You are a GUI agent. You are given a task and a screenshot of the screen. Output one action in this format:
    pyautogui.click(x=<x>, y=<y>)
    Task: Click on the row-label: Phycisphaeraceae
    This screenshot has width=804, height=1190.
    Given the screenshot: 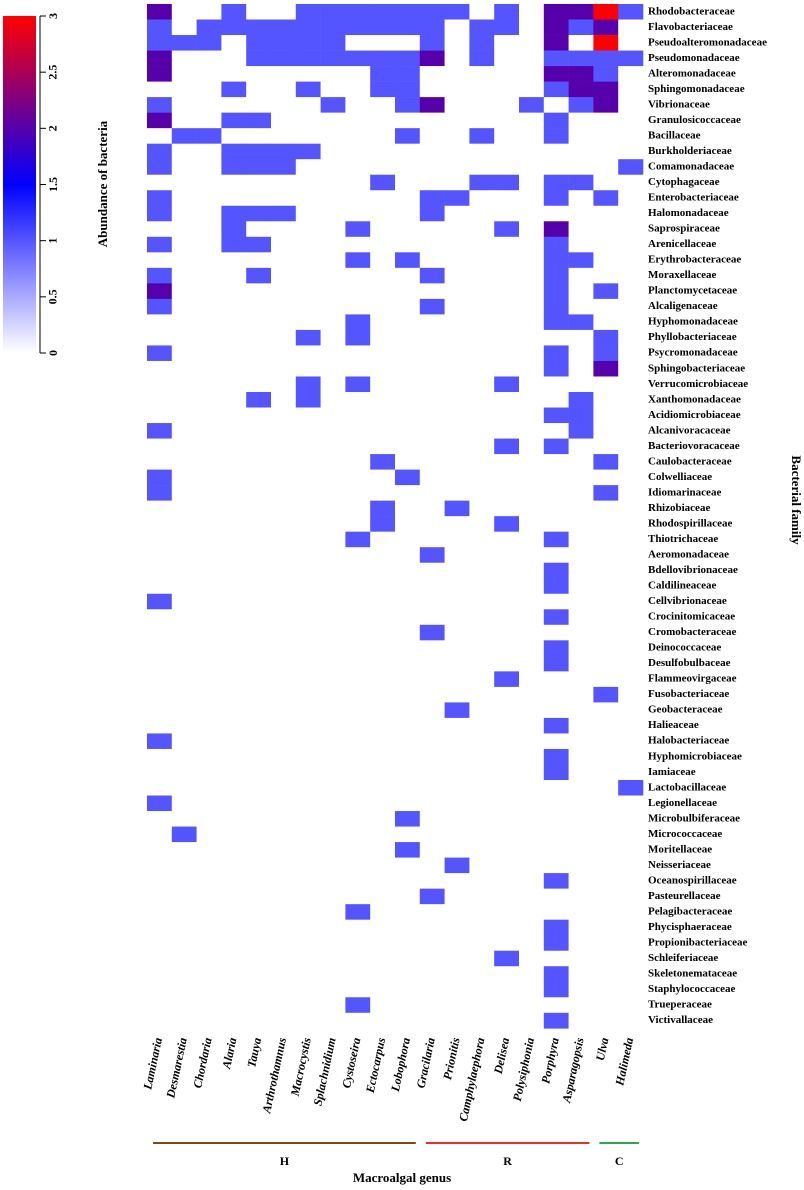 What is the action you would take?
    pyautogui.click(x=690, y=927)
    